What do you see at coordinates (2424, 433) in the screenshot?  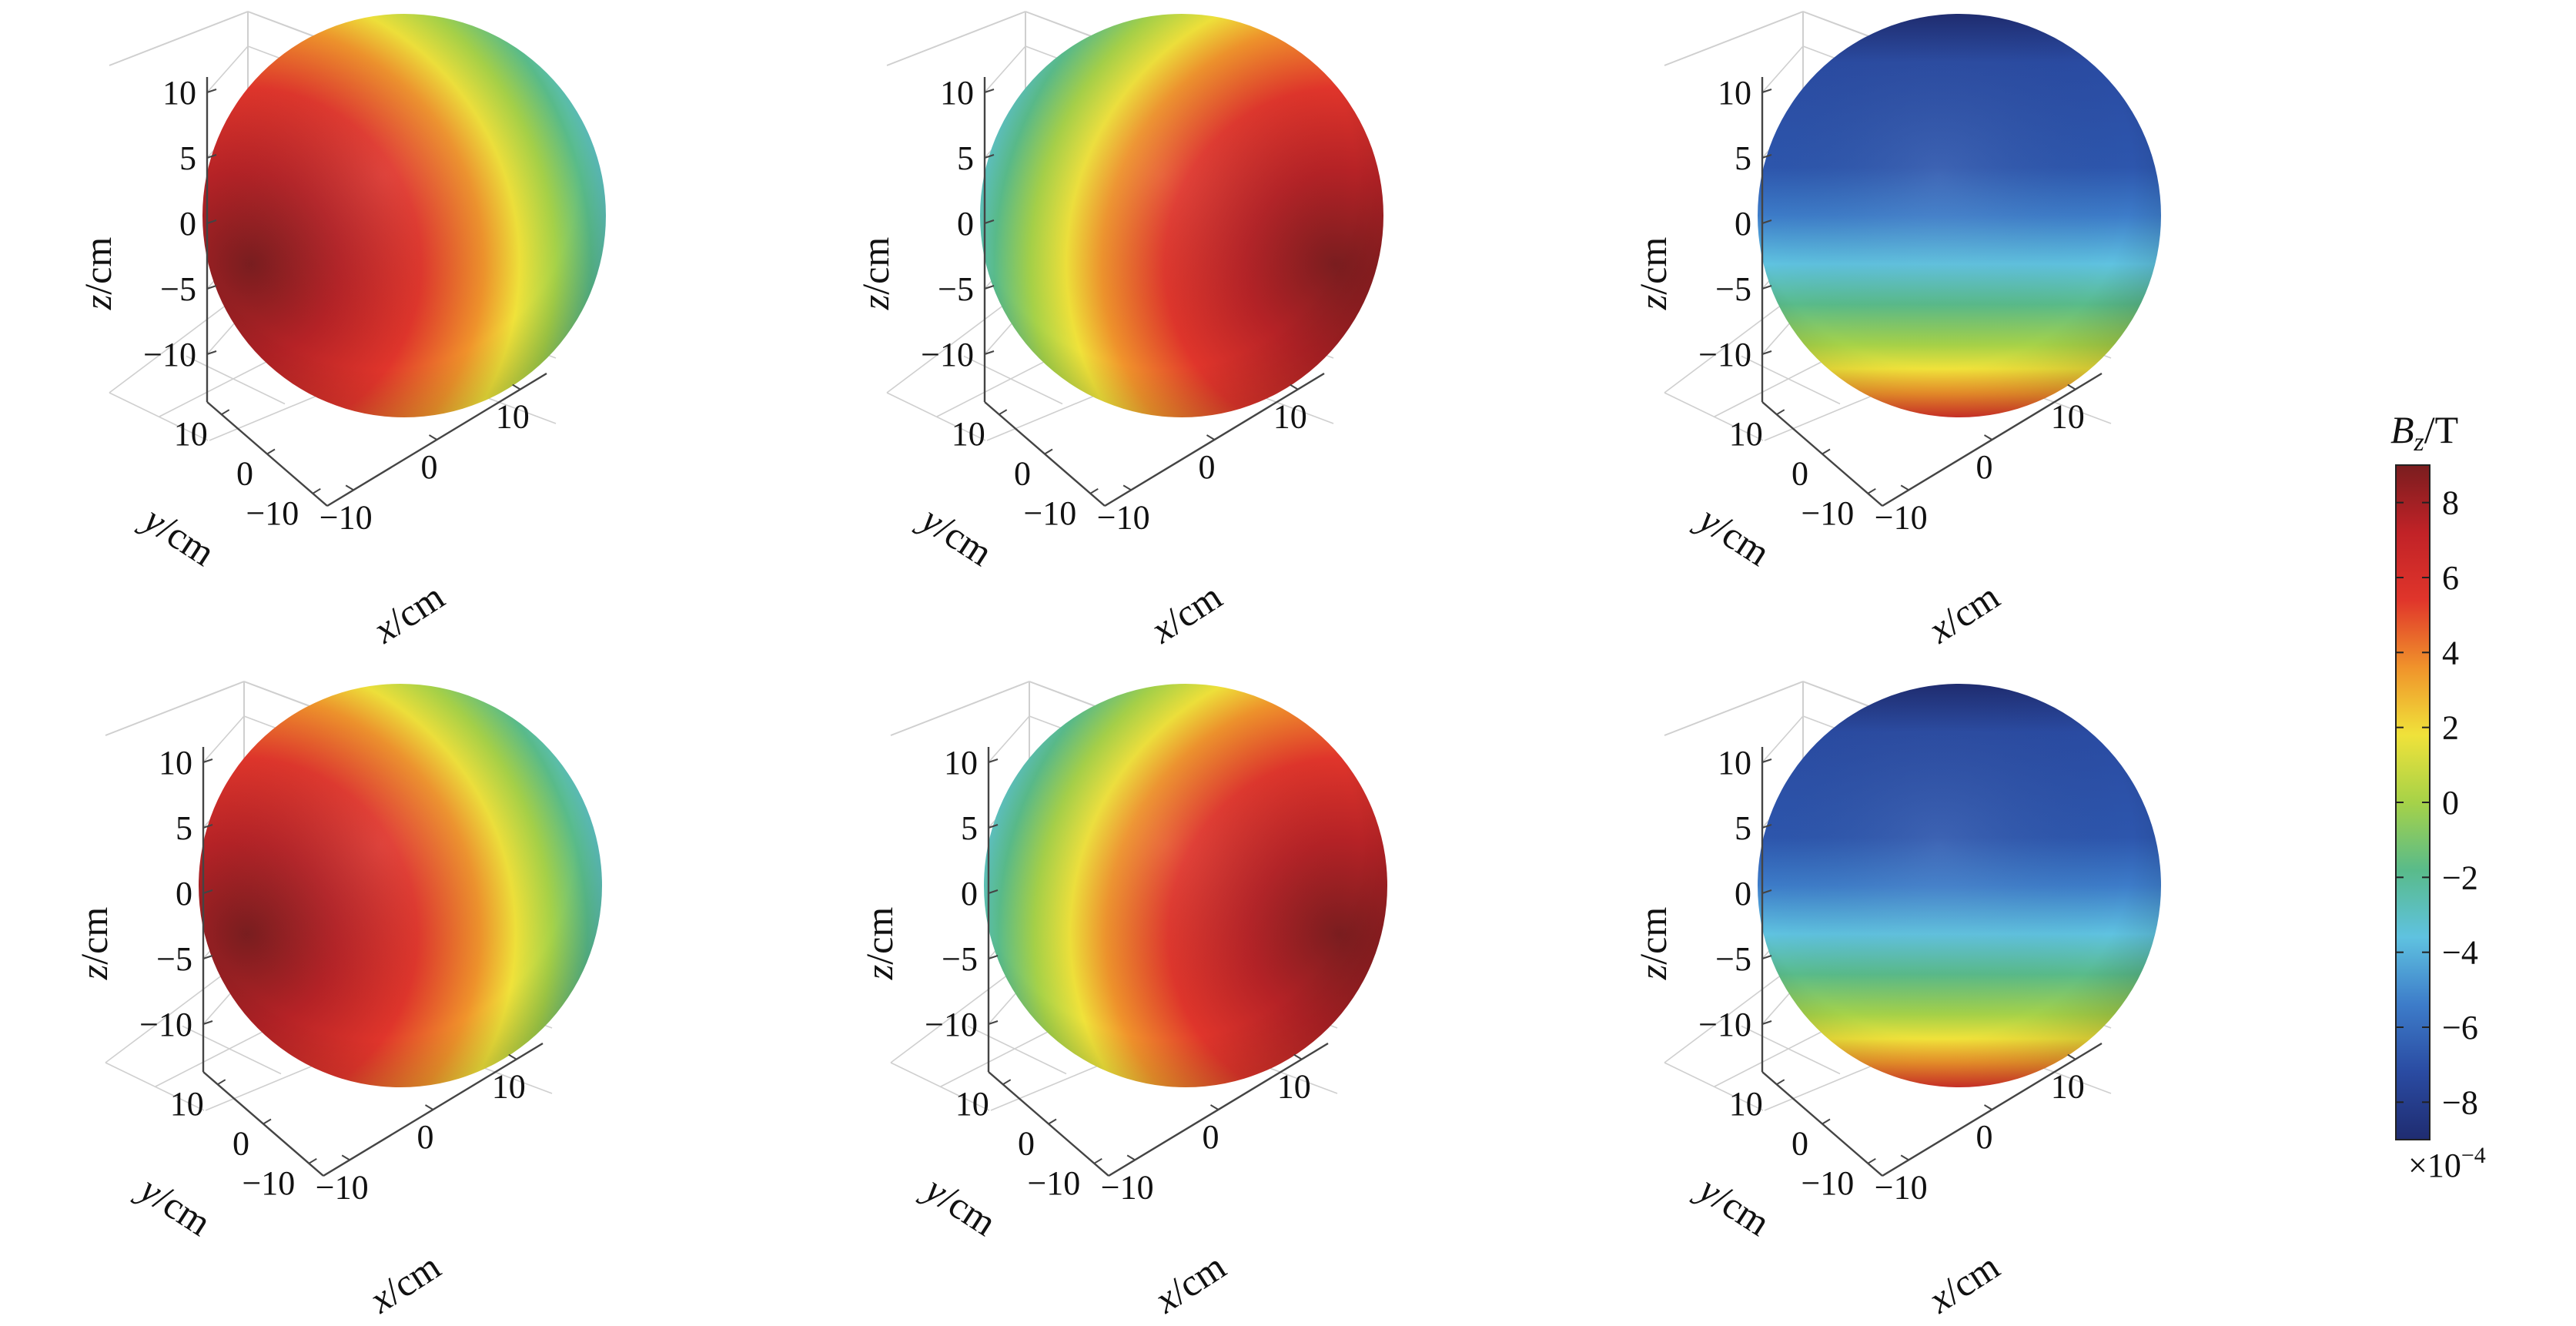 I see `colorbar-label: Bz/T` at bounding box center [2424, 433].